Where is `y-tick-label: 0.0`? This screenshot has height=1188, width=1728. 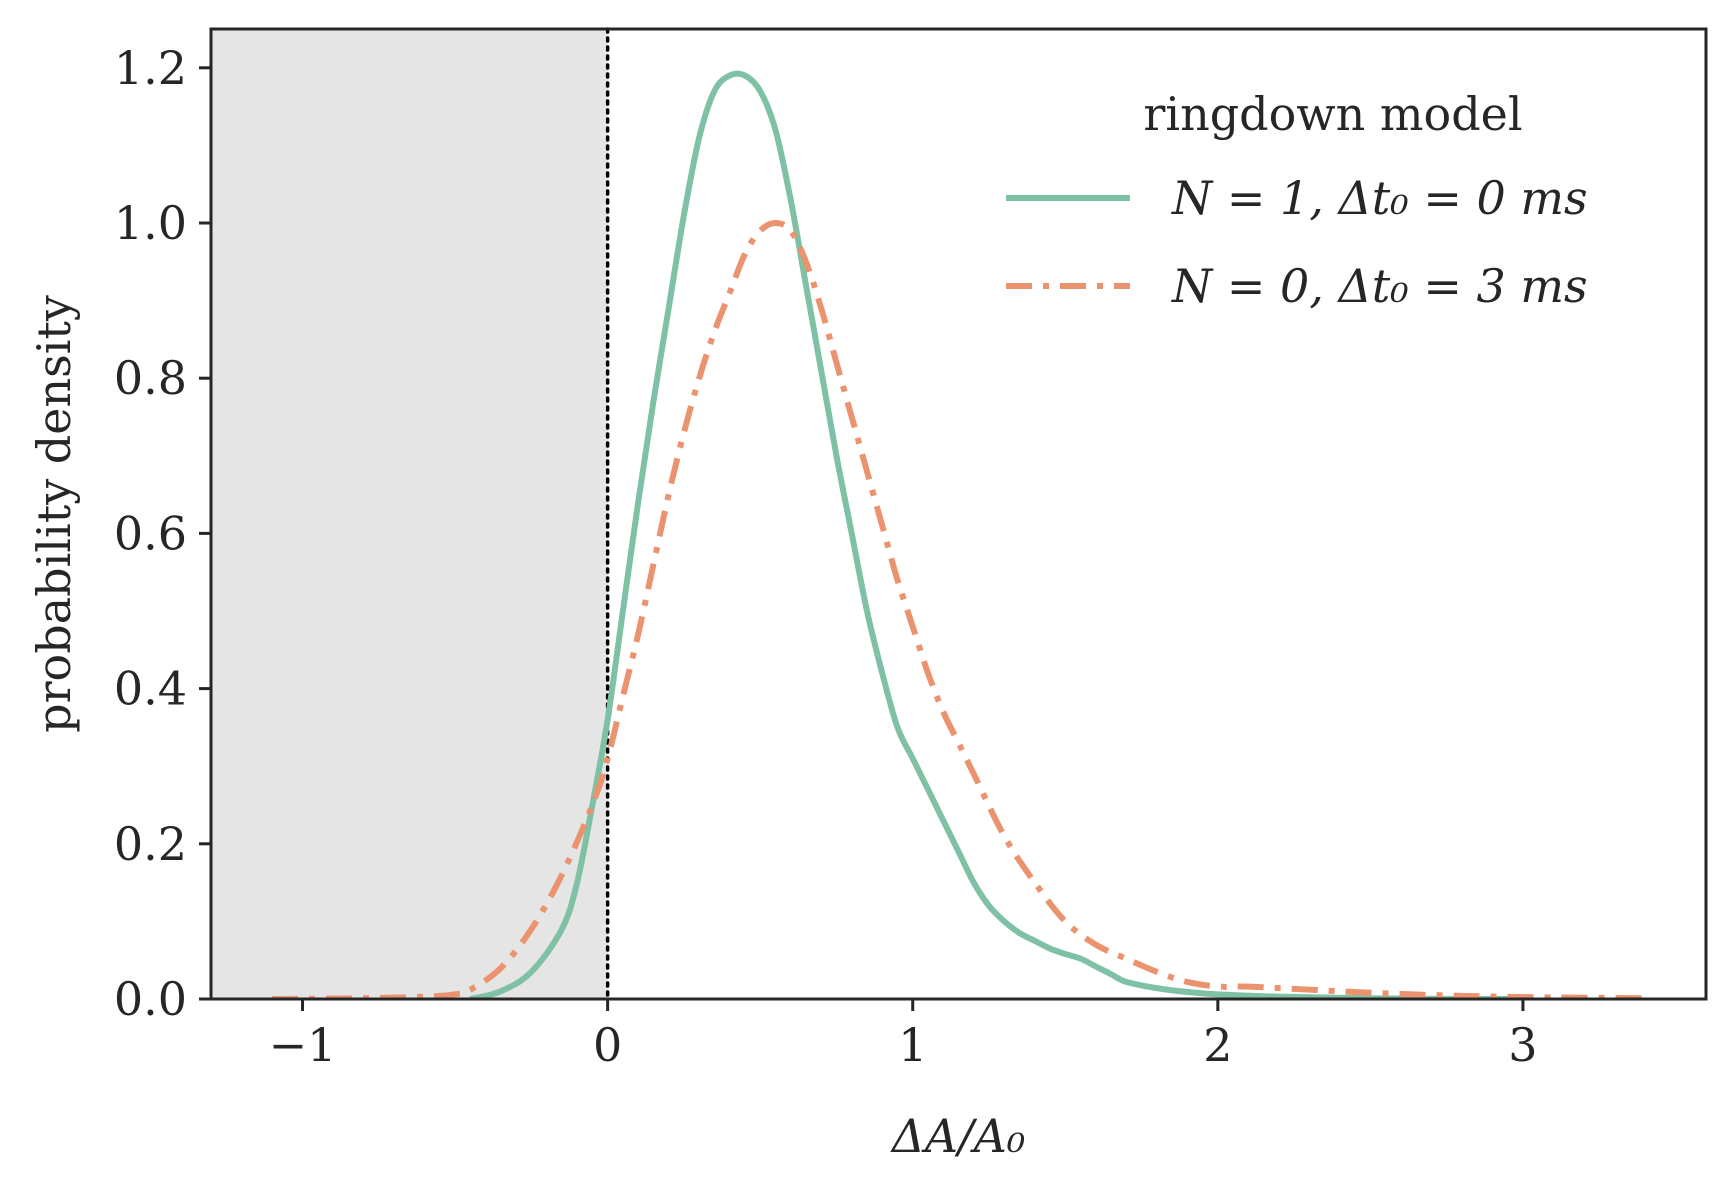 y-tick-label: 0.0 is located at coordinates (150, 999).